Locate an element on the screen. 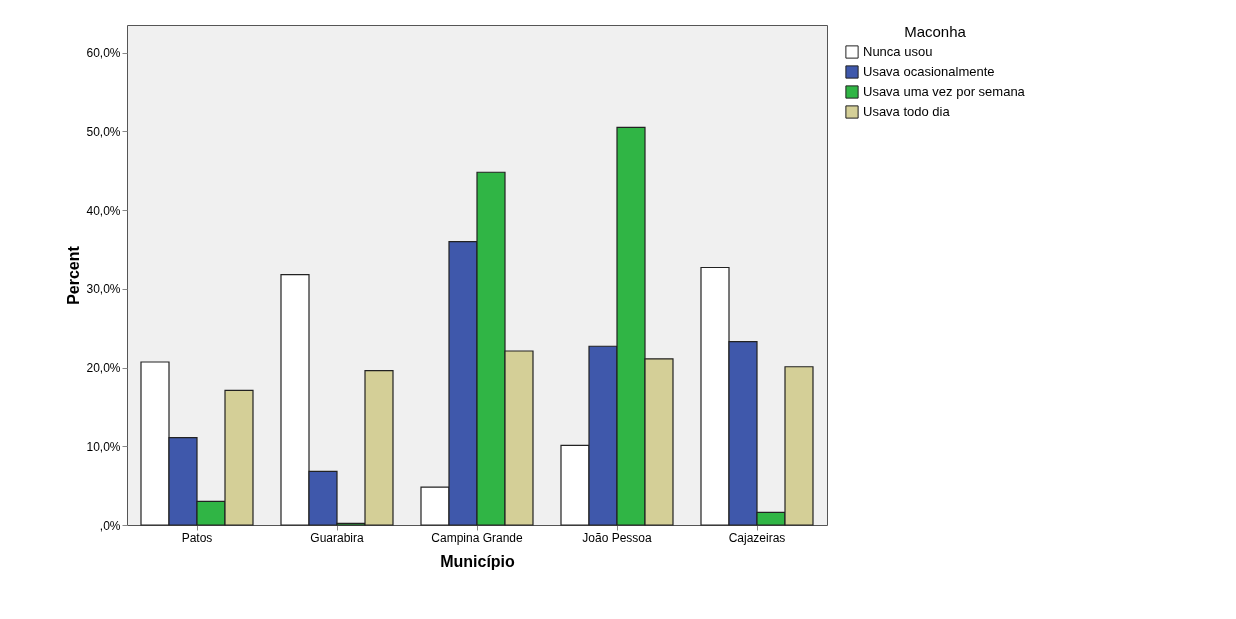 This screenshot has width=1236, height=619. y-tick-label: 50,0% is located at coordinates (103, 131).